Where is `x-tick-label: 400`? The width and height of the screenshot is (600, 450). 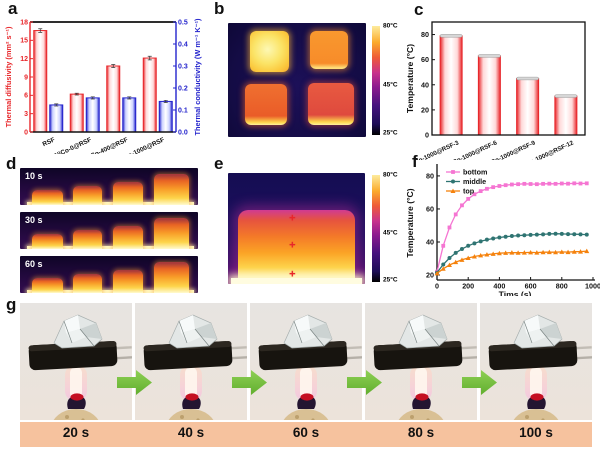
x-tick-label: 400 is located at coordinates (499, 286).